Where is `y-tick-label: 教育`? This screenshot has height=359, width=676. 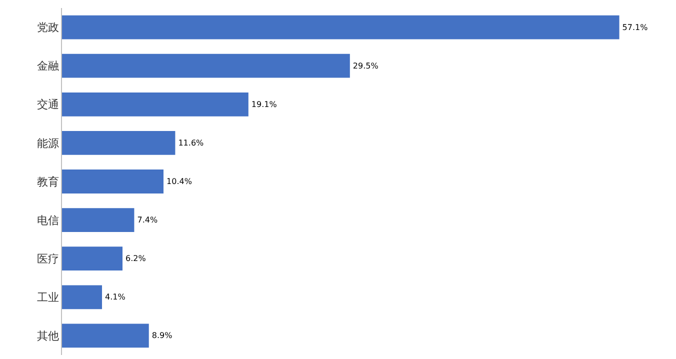 y-tick-label: 教育 is located at coordinates (47, 181).